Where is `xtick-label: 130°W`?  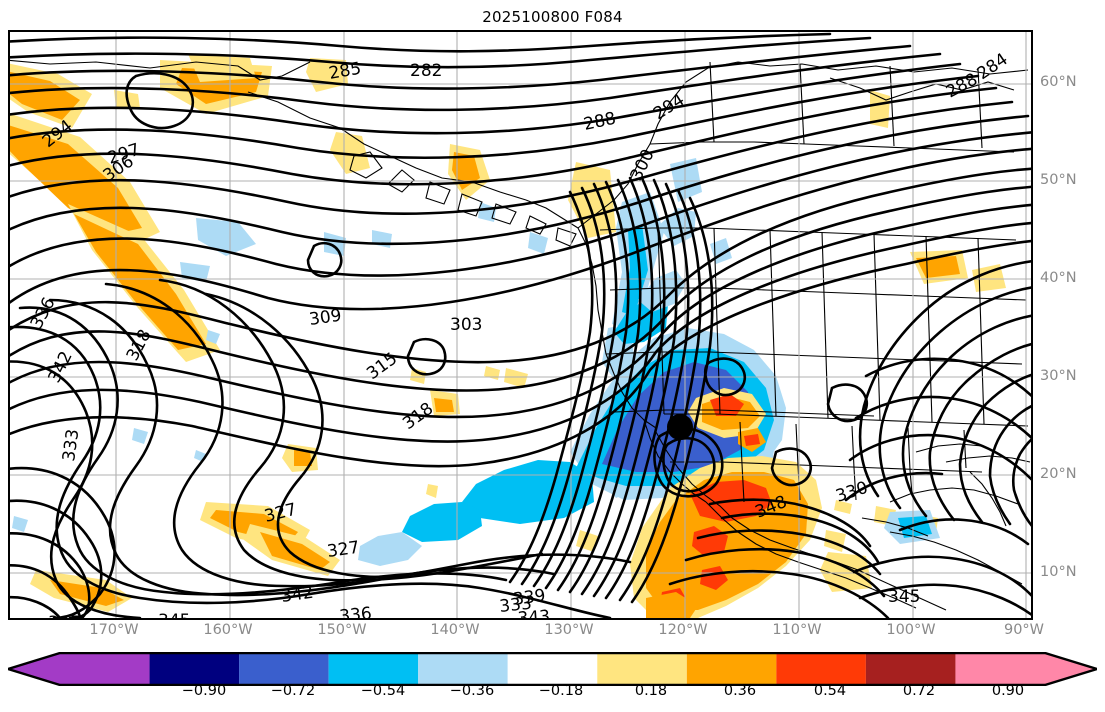 xtick-label: 130°W is located at coordinates (569, 630).